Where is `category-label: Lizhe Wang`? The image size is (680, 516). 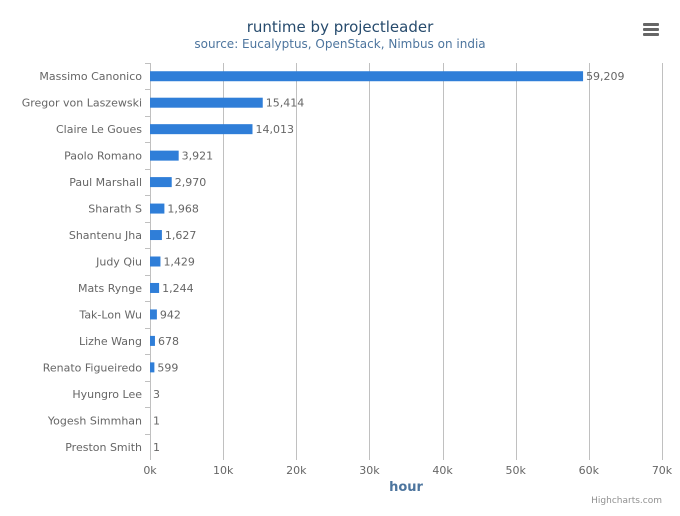
category-label: Lizhe Wang is located at coordinates (110, 341).